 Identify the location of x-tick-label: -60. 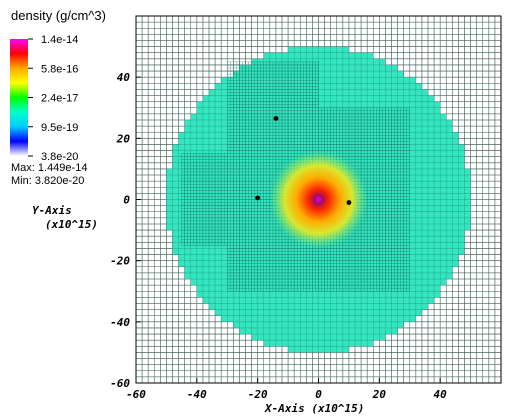
(136, 394).